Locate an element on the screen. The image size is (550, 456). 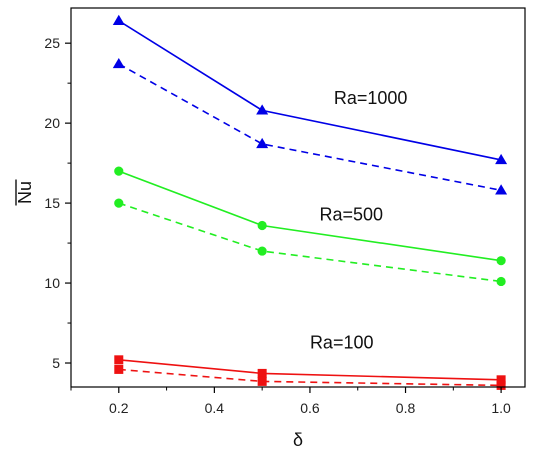
y-tick-label-4: 25 is located at coordinates (52, 43).